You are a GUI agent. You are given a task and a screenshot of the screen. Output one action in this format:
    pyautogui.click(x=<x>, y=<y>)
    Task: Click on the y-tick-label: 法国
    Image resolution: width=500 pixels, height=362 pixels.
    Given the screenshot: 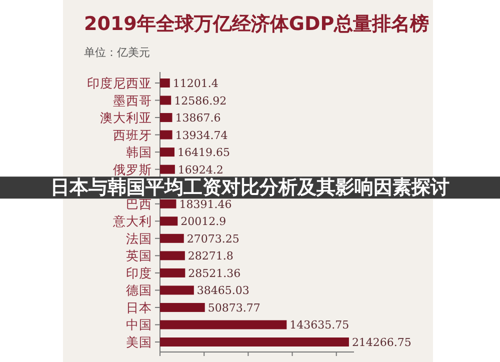 What is the action you would take?
    pyautogui.click(x=139, y=238)
    